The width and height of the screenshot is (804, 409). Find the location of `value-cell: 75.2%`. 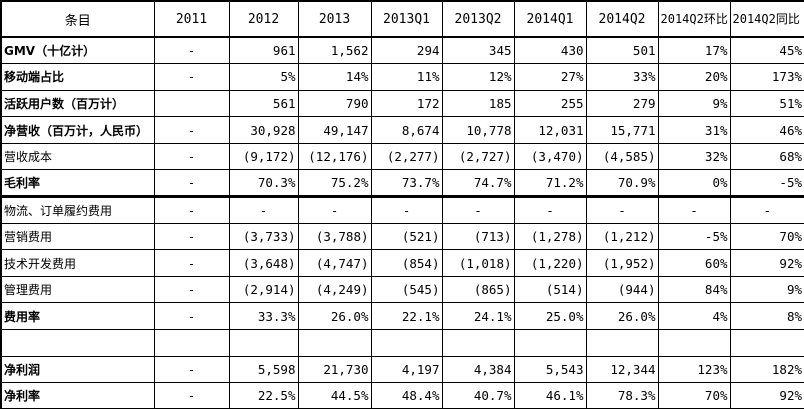

value-cell: 75.2% is located at coordinates (334, 184).